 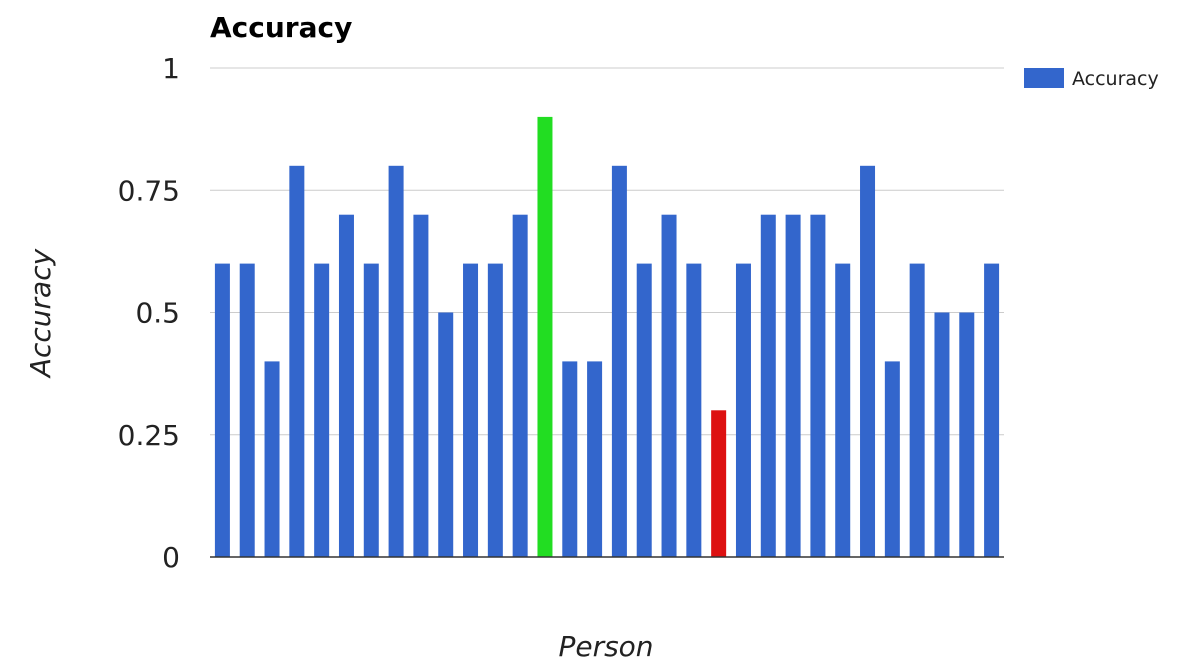 I want to click on y-axis-label: Accuracy, so click(x=40, y=313).